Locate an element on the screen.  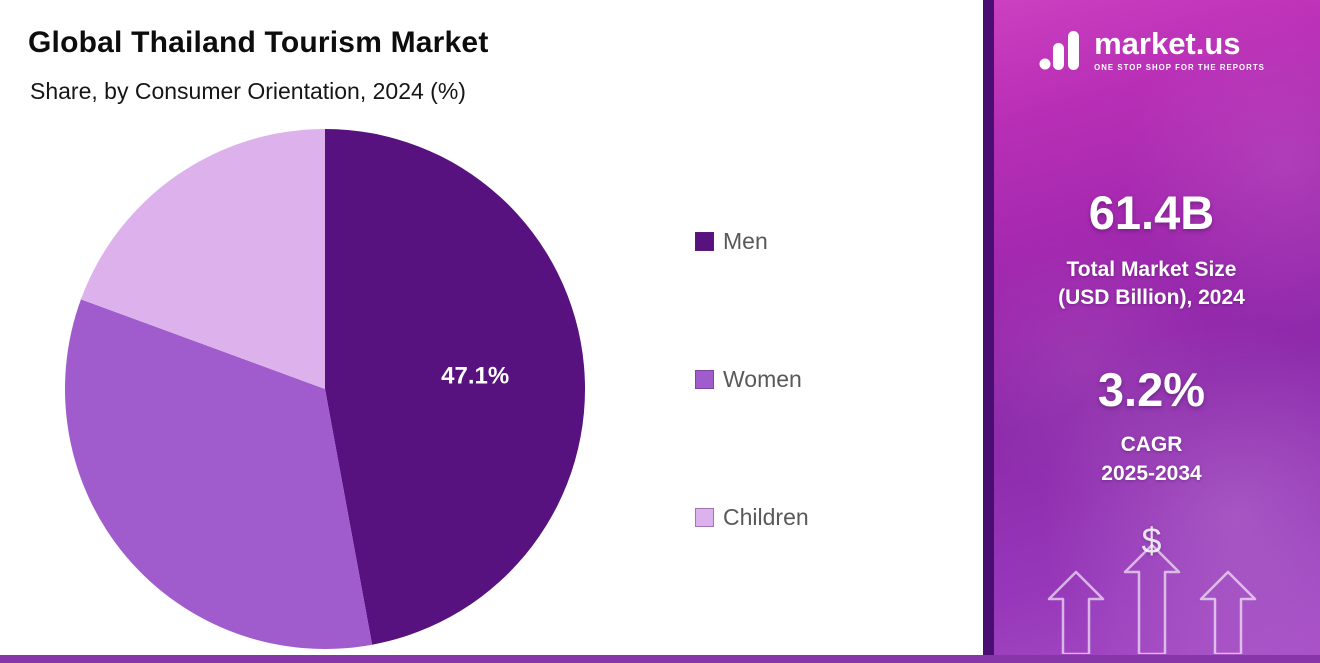
chart-subtitle: Share, by Consumer Orientation, 2024 (%) is located at coordinates (248, 91).